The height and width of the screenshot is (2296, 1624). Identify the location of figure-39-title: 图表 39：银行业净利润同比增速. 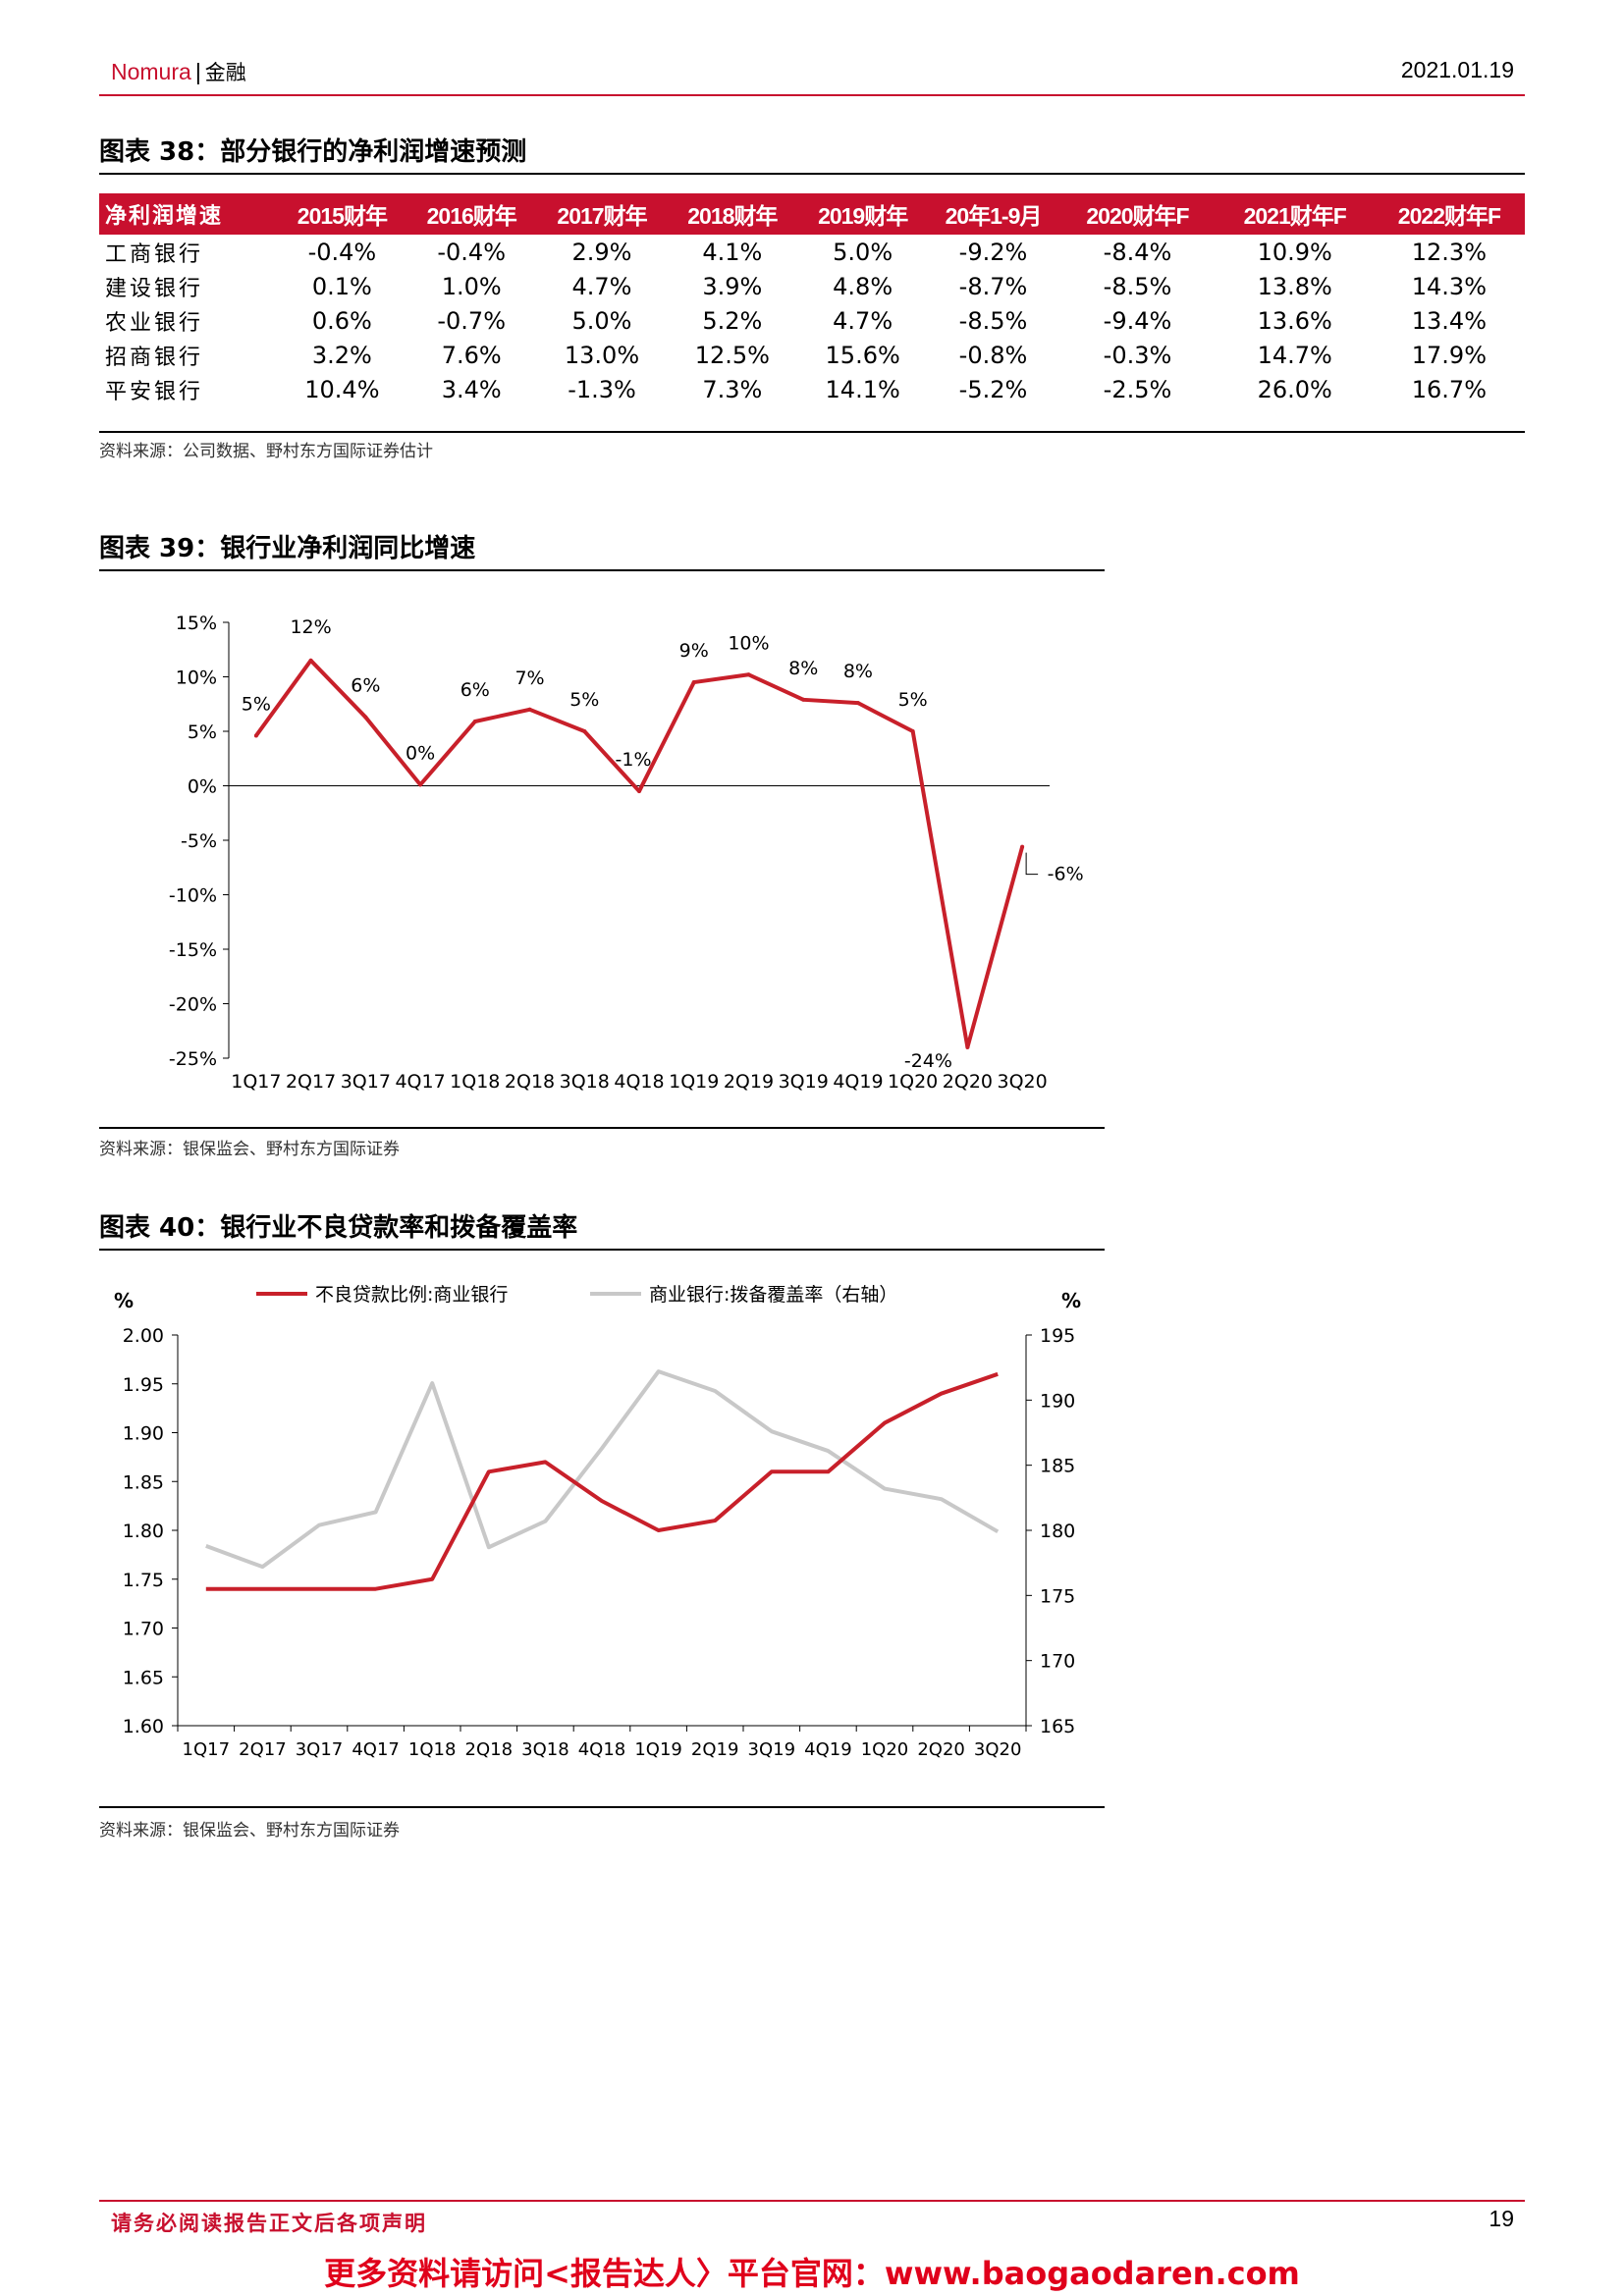
(287, 548).